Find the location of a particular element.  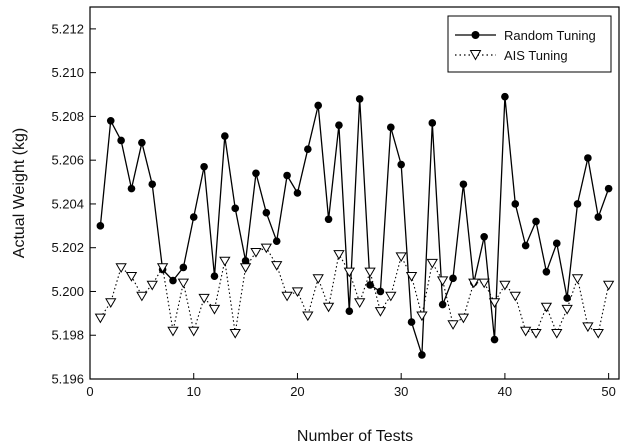

y-tick-label: 5.202 is located at coordinates (67, 247).